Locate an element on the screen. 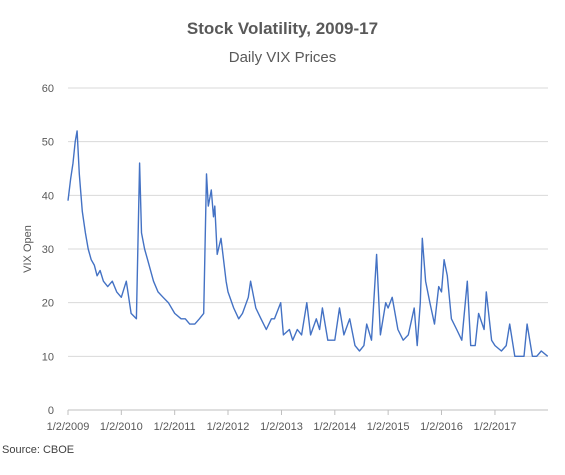 The height and width of the screenshot is (475, 565). y-tick-label: 30 is located at coordinates (48, 250).